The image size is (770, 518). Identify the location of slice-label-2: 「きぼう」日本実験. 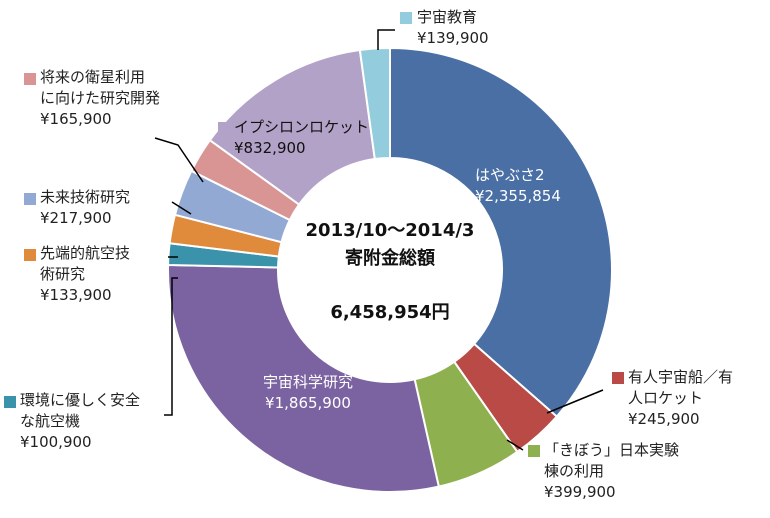
(611, 450).